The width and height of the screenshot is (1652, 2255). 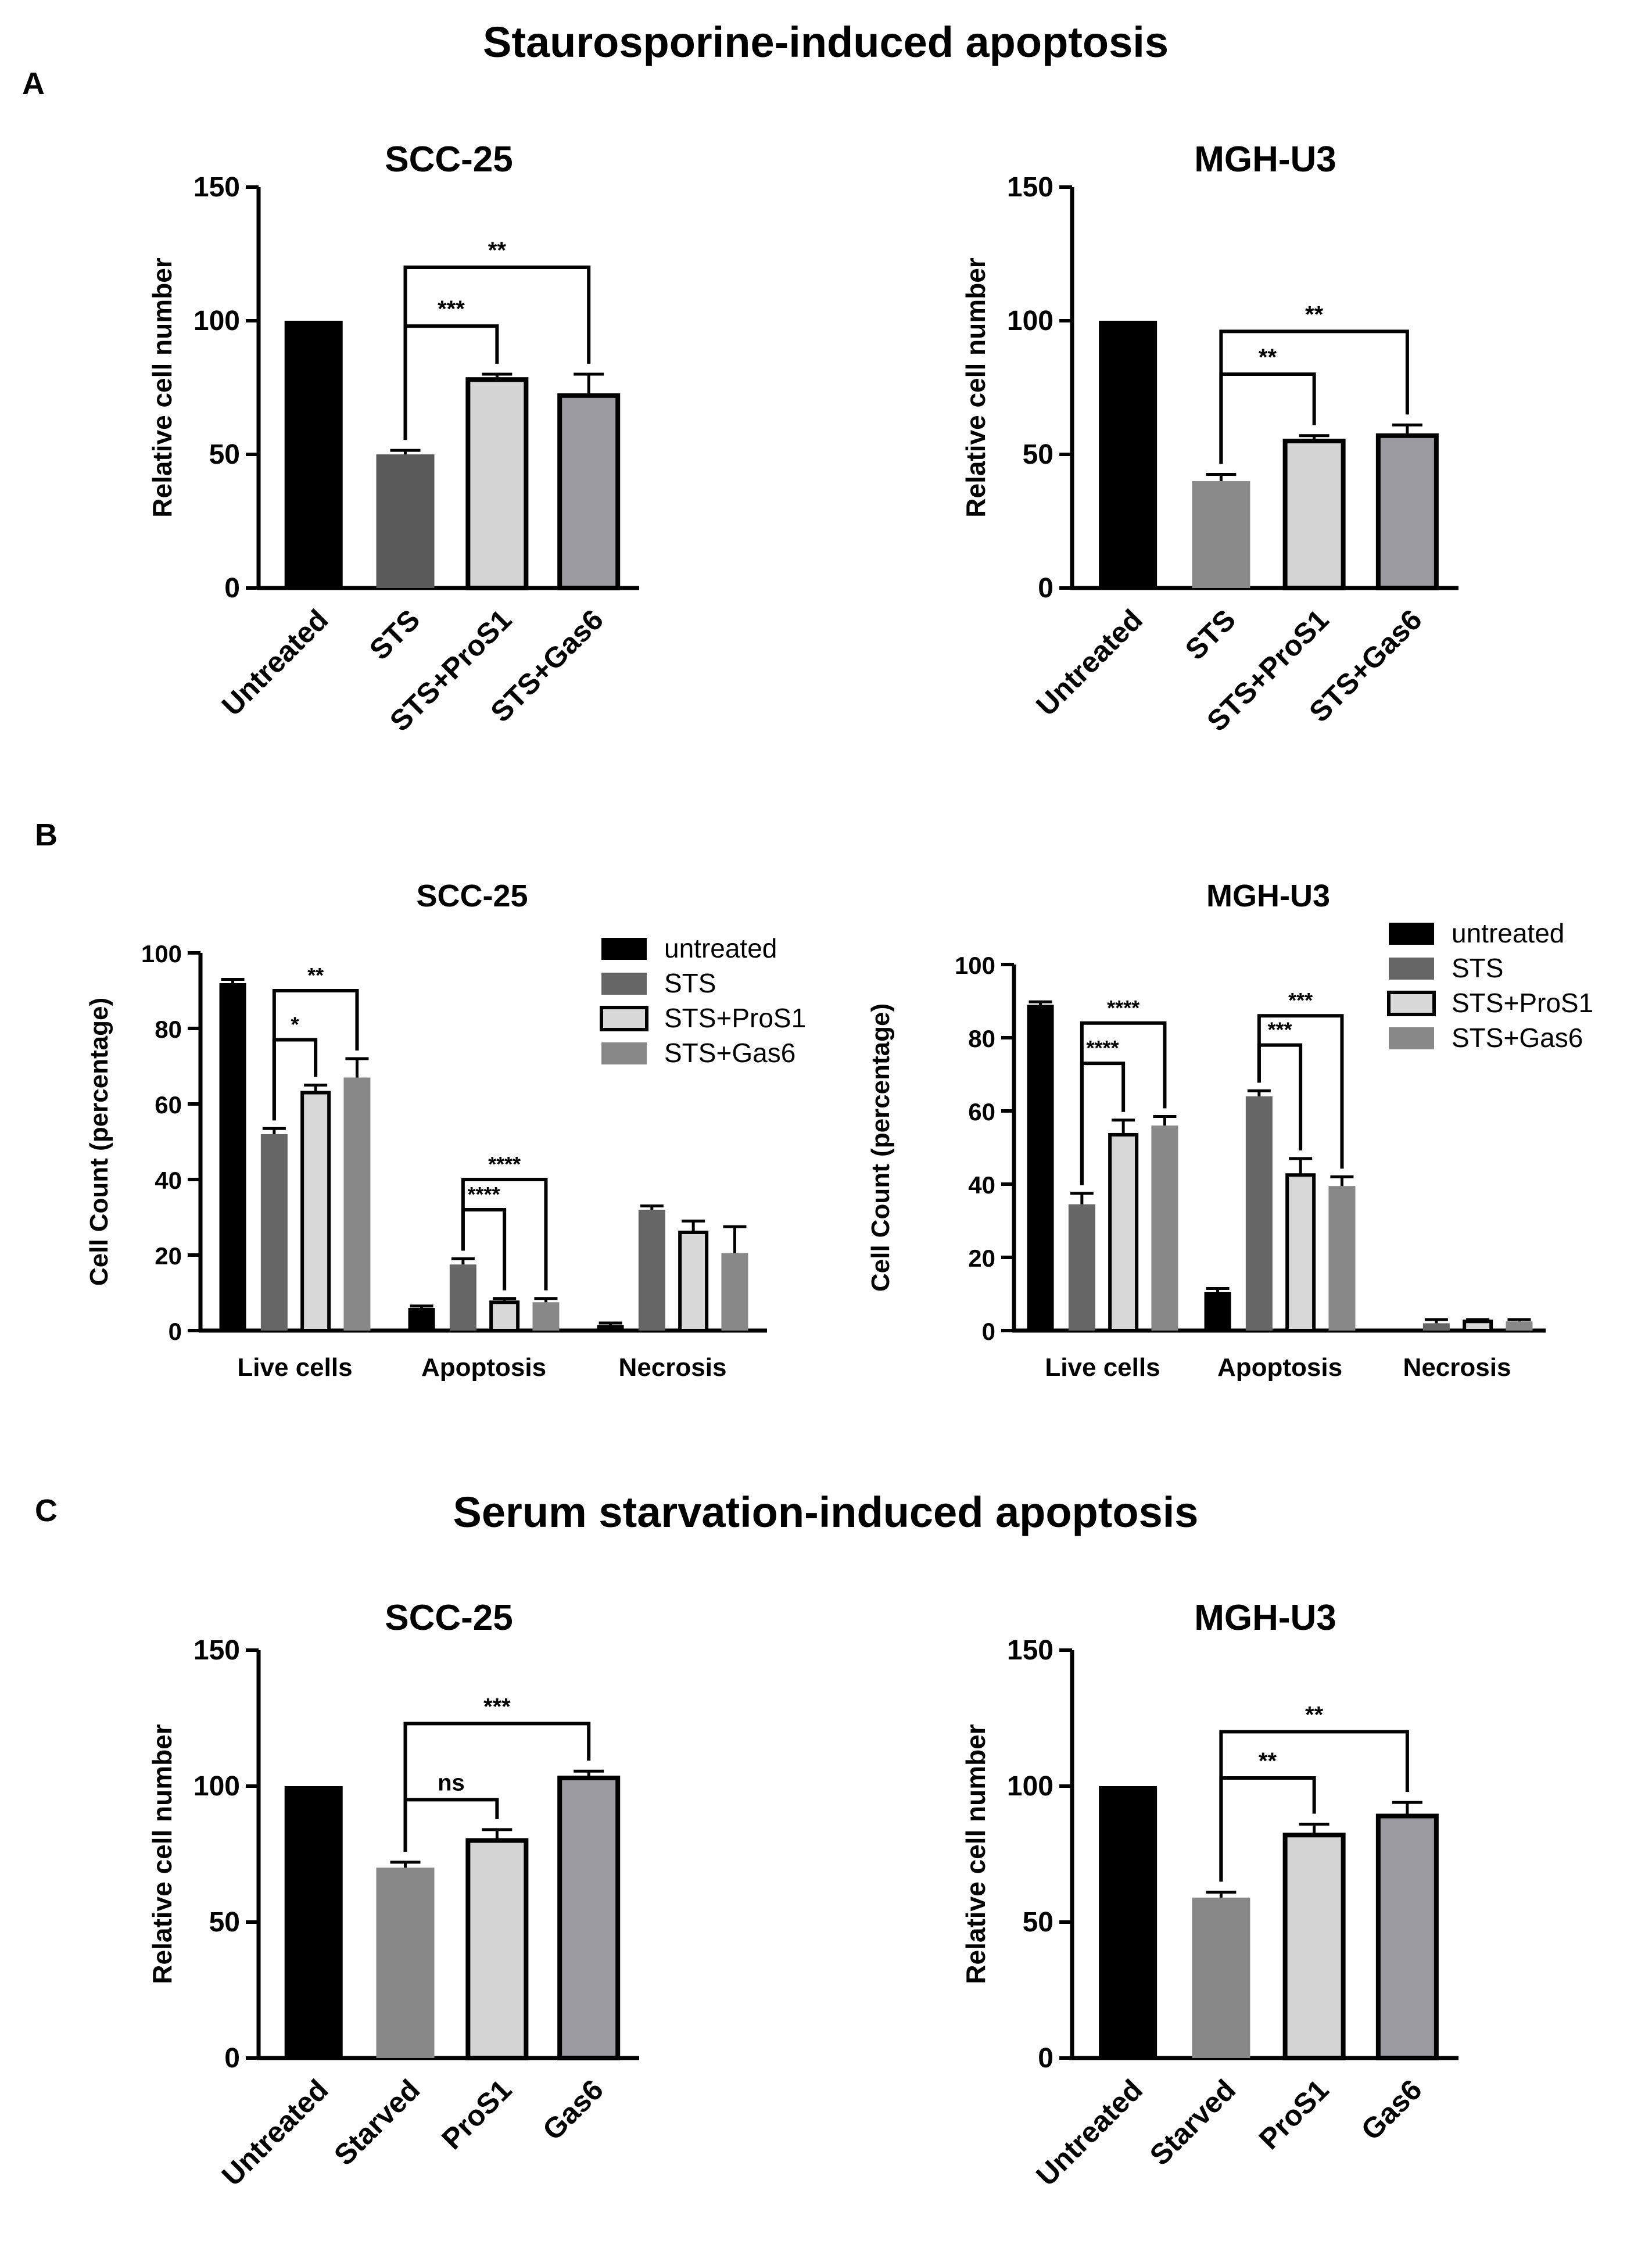 What do you see at coordinates (168, 1029) in the screenshot?
I see `y-tick-label: 80` at bounding box center [168, 1029].